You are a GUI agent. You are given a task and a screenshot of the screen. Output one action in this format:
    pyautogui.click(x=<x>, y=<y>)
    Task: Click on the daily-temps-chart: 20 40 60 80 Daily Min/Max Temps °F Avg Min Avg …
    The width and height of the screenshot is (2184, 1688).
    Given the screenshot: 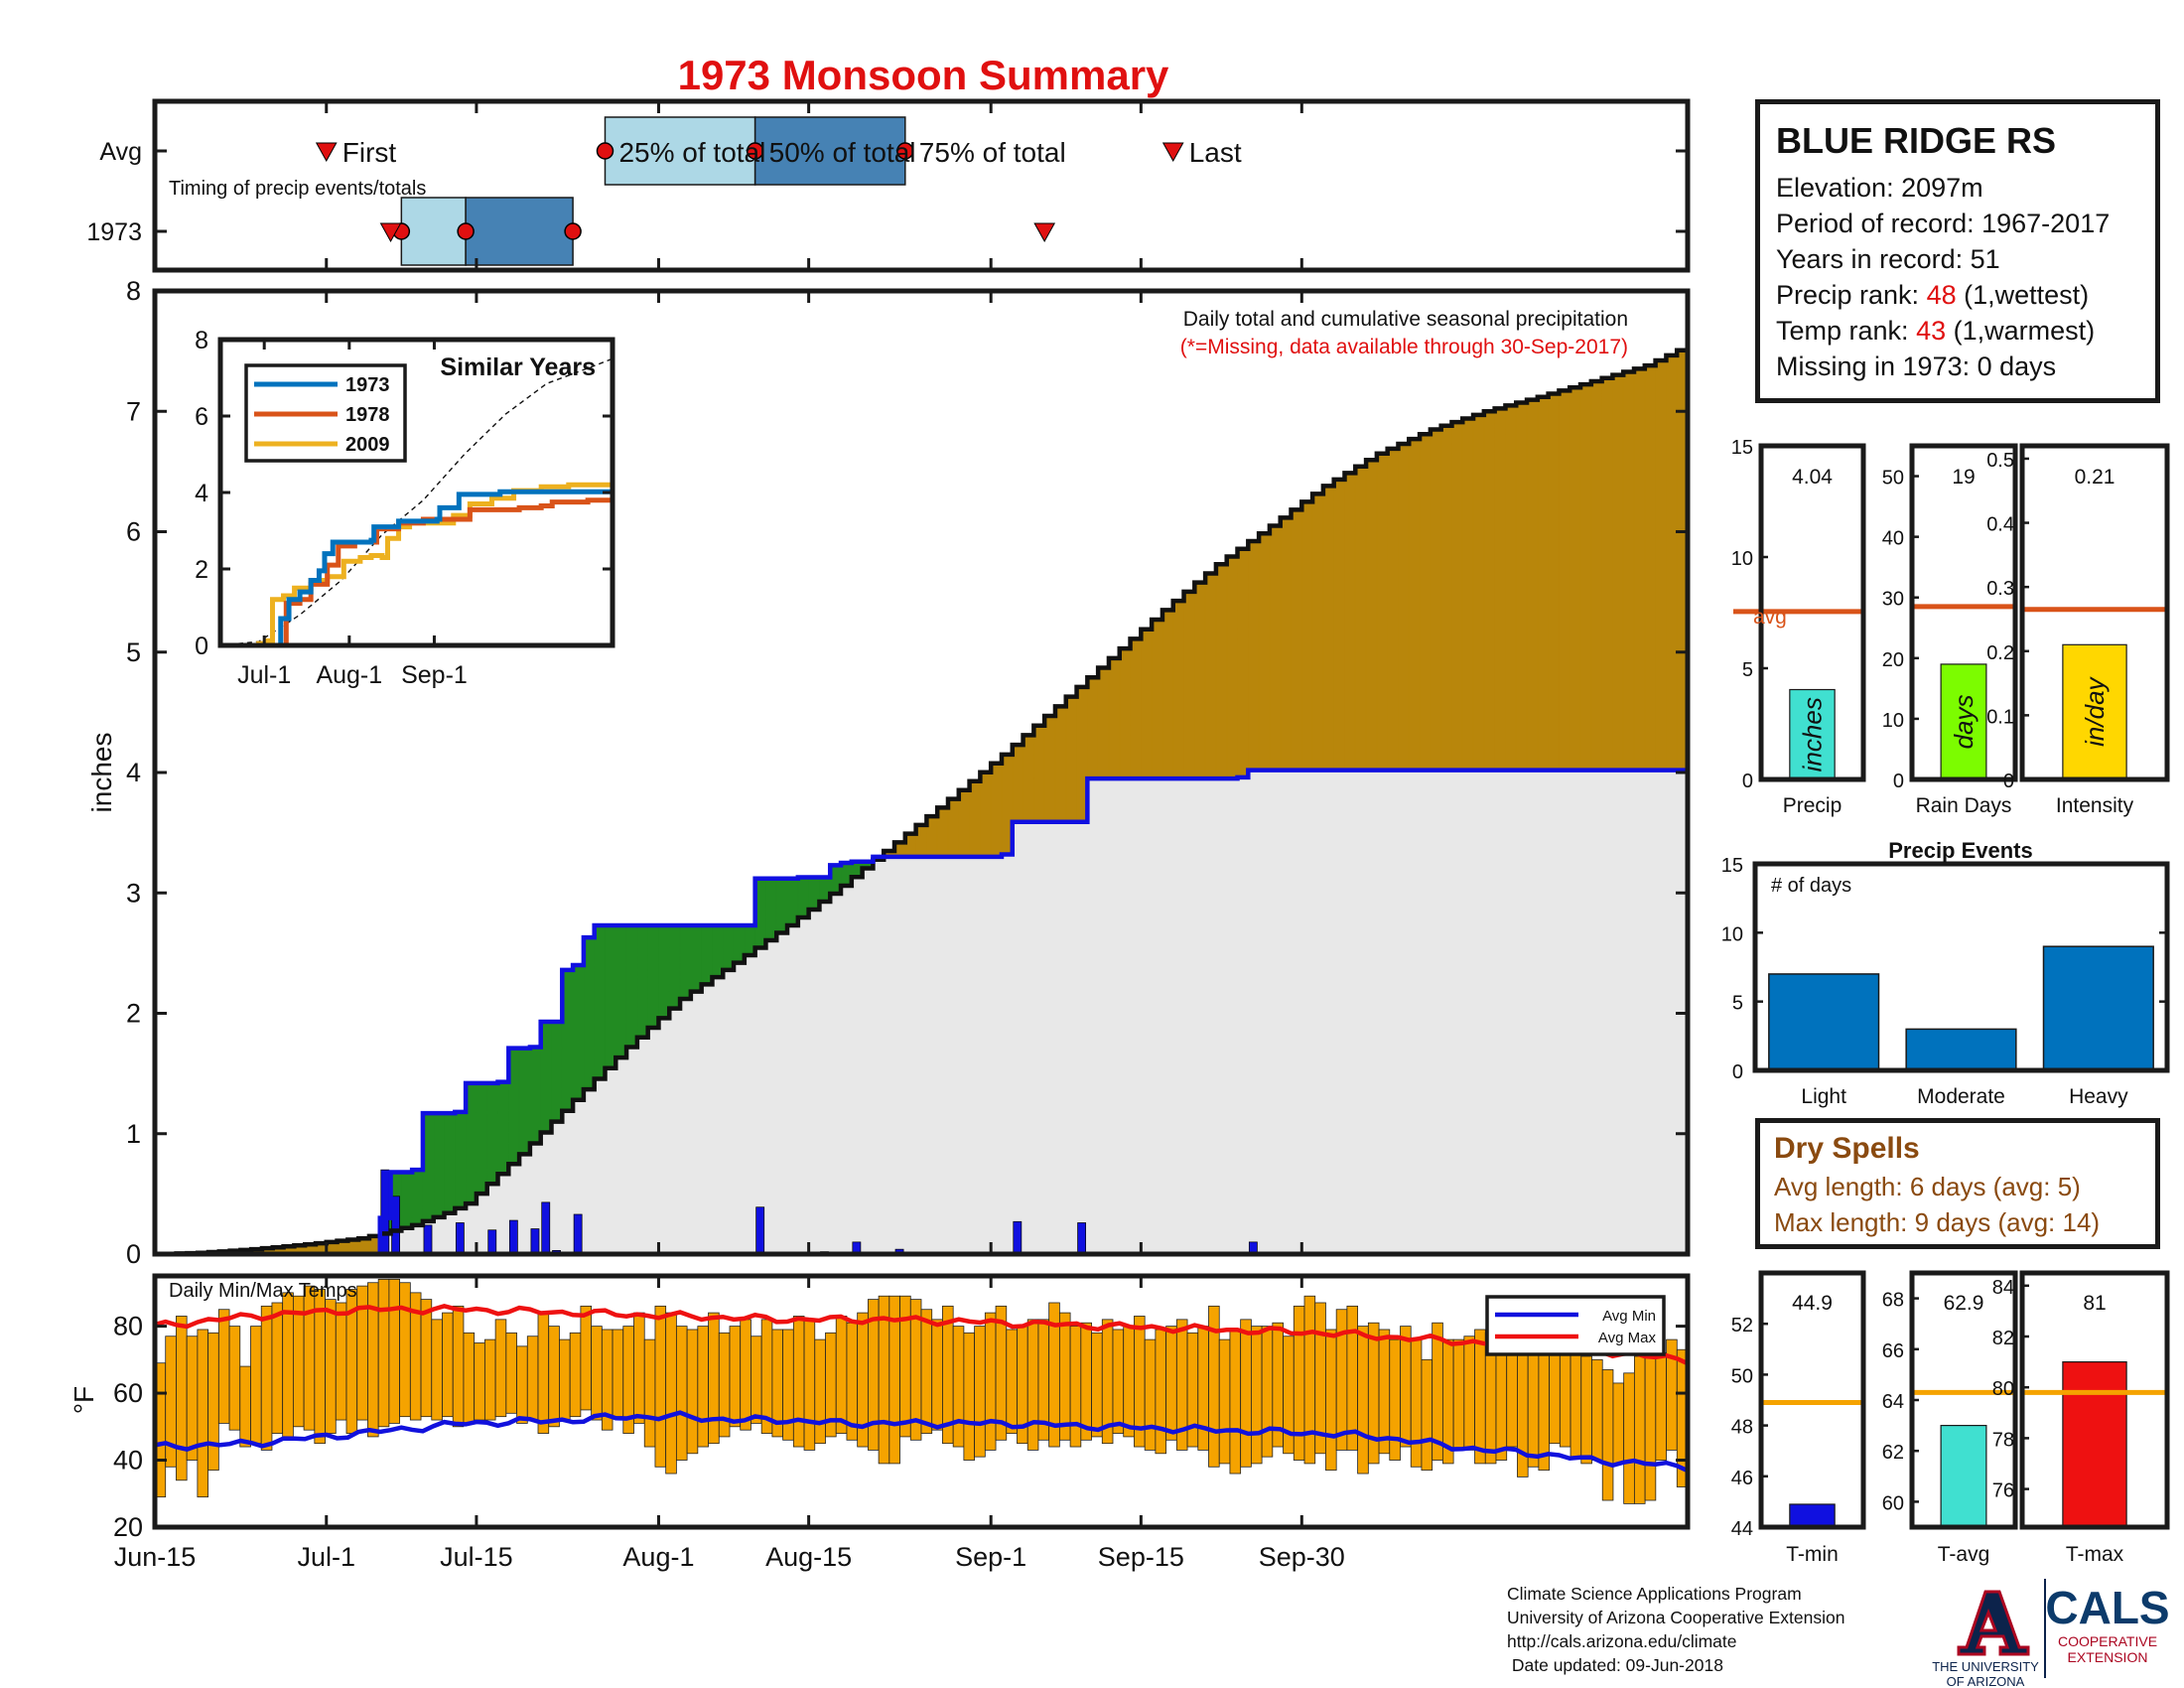 What is the action you would take?
    pyautogui.click(x=879, y=1407)
    